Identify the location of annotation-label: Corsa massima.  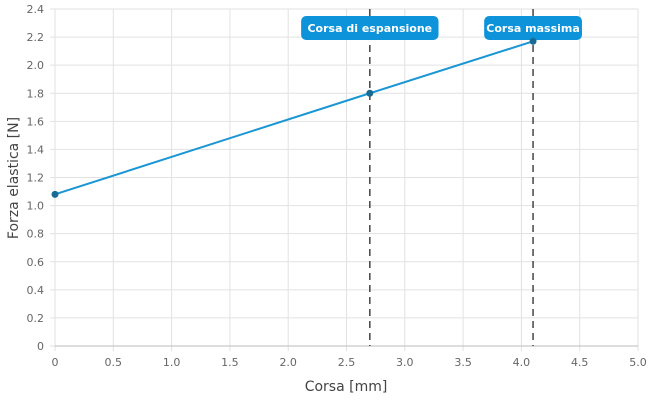
(533, 28).